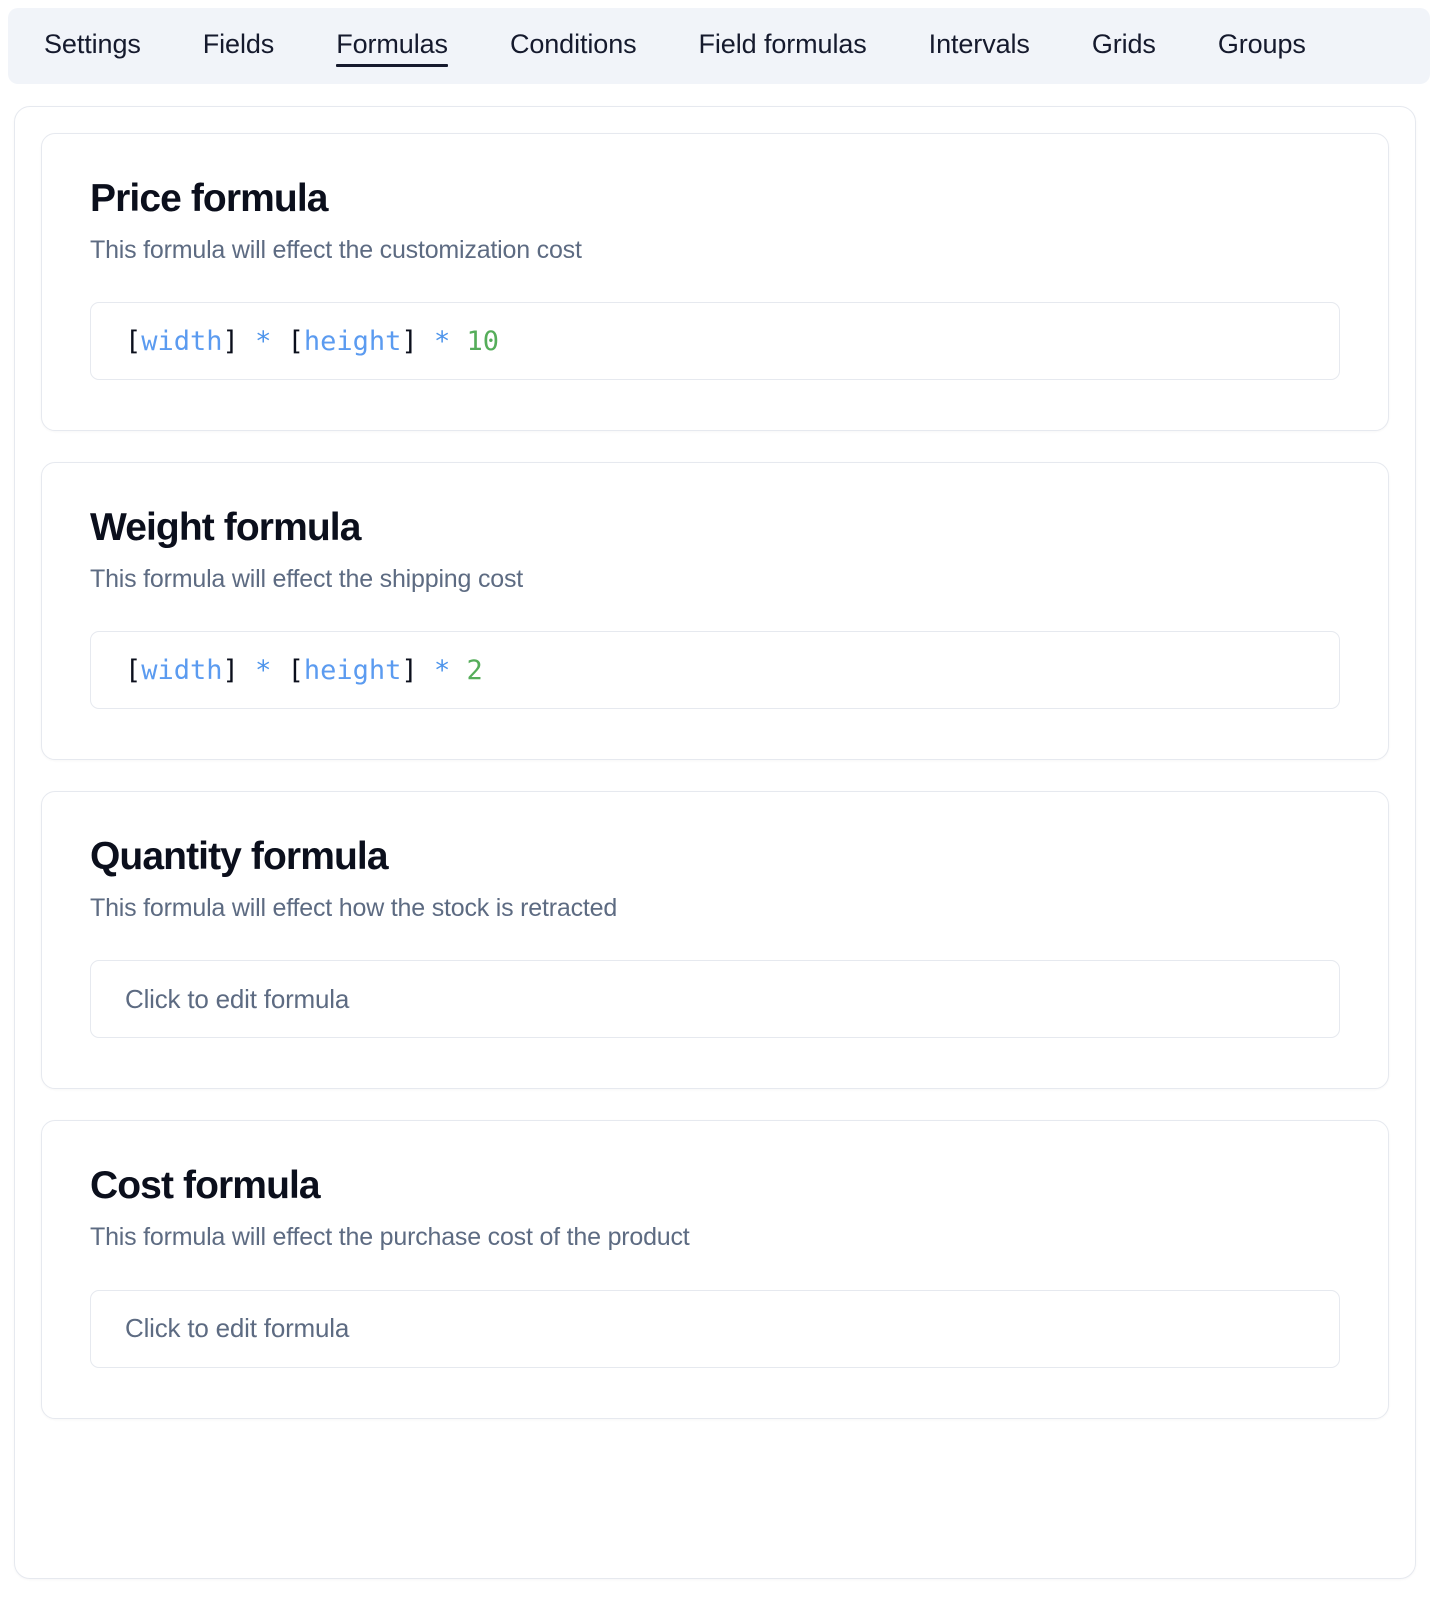  Describe the element at coordinates (782, 43) in the screenshot. I see `tab-field-formulas: Field formulas` at that location.